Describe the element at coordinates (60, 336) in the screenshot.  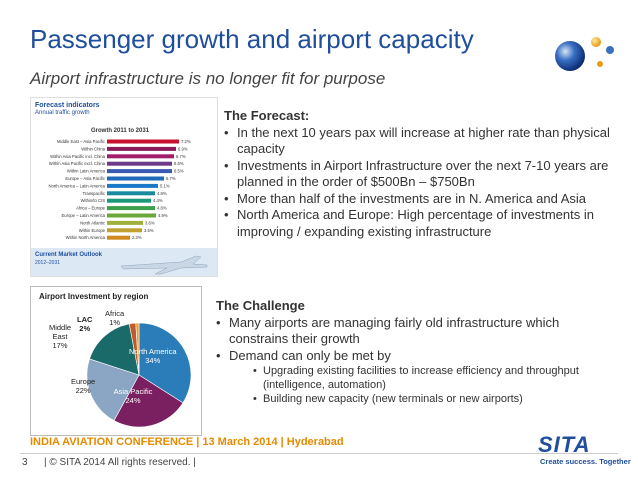
I see `pie-label-middle-east: Middle East 17%` at that location.